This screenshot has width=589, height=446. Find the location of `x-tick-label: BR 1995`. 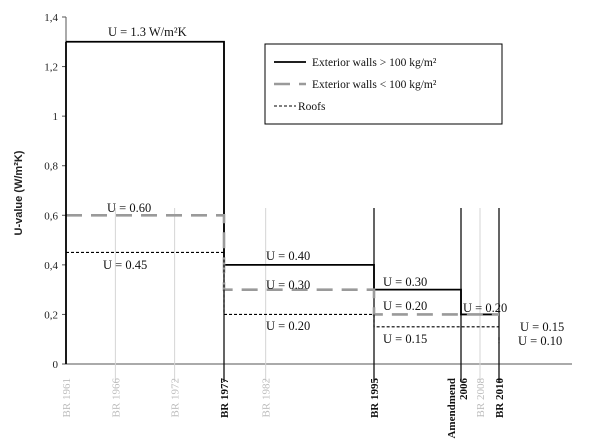

x-tick-label: BR 1995 is located at coordinates (375, 398).